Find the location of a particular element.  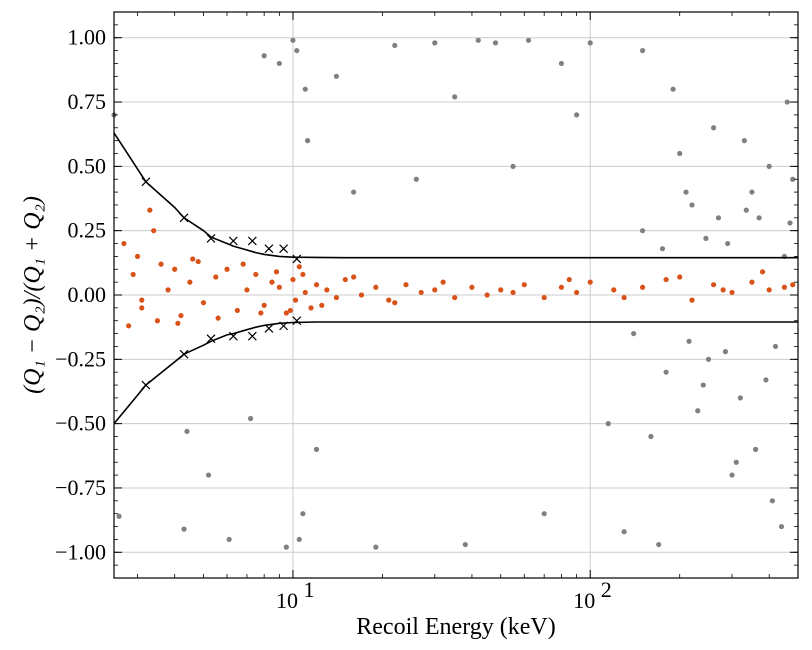

y-tick-label: 1.00 is located at coordinates (87, 37).